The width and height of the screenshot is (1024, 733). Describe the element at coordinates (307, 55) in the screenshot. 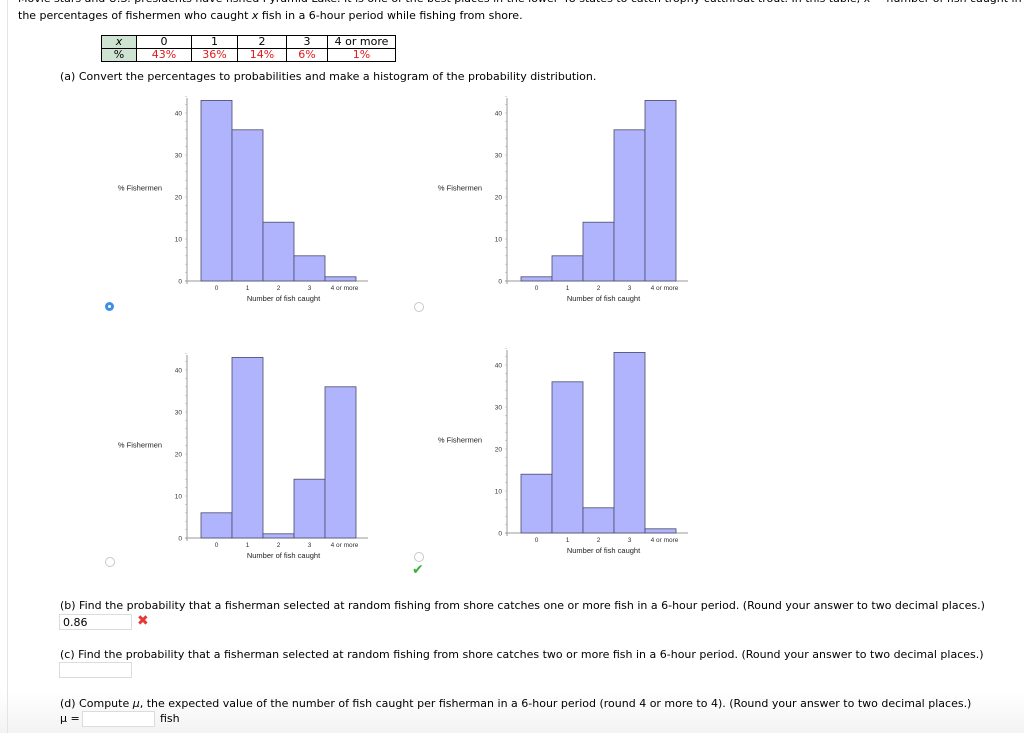

I see `table-cell: 6%` at that location.